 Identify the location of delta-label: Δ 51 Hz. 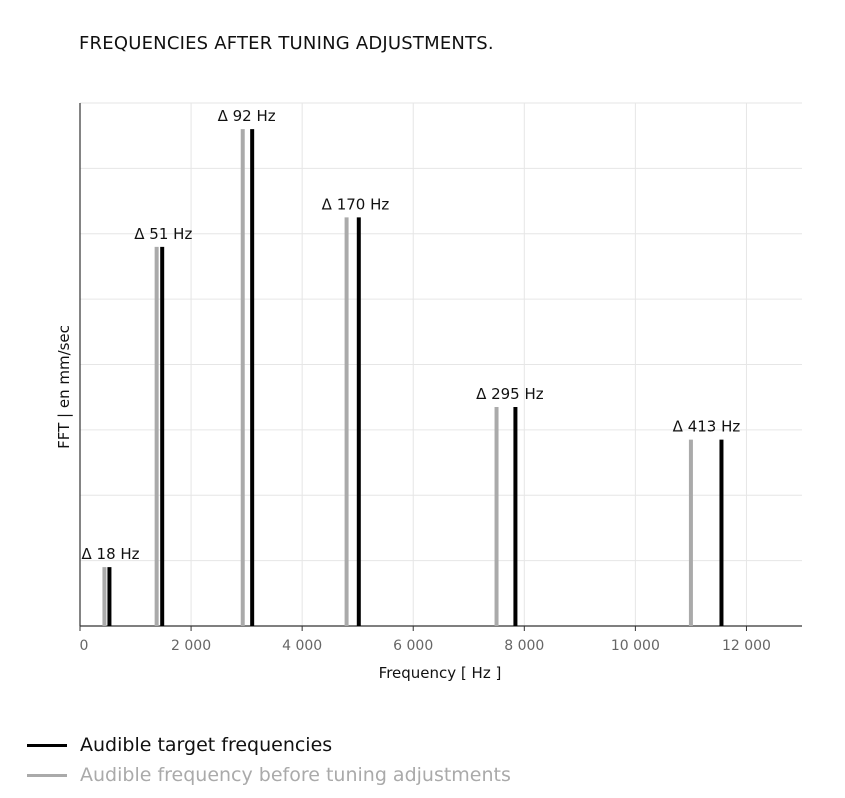
(163, 234).